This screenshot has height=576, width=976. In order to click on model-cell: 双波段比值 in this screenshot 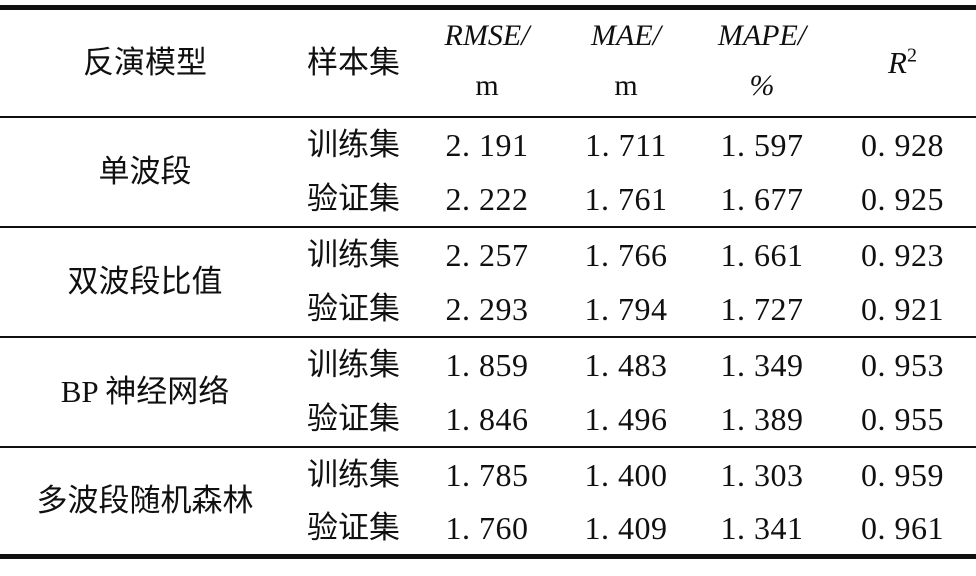, I will do `click(145, 282)`.